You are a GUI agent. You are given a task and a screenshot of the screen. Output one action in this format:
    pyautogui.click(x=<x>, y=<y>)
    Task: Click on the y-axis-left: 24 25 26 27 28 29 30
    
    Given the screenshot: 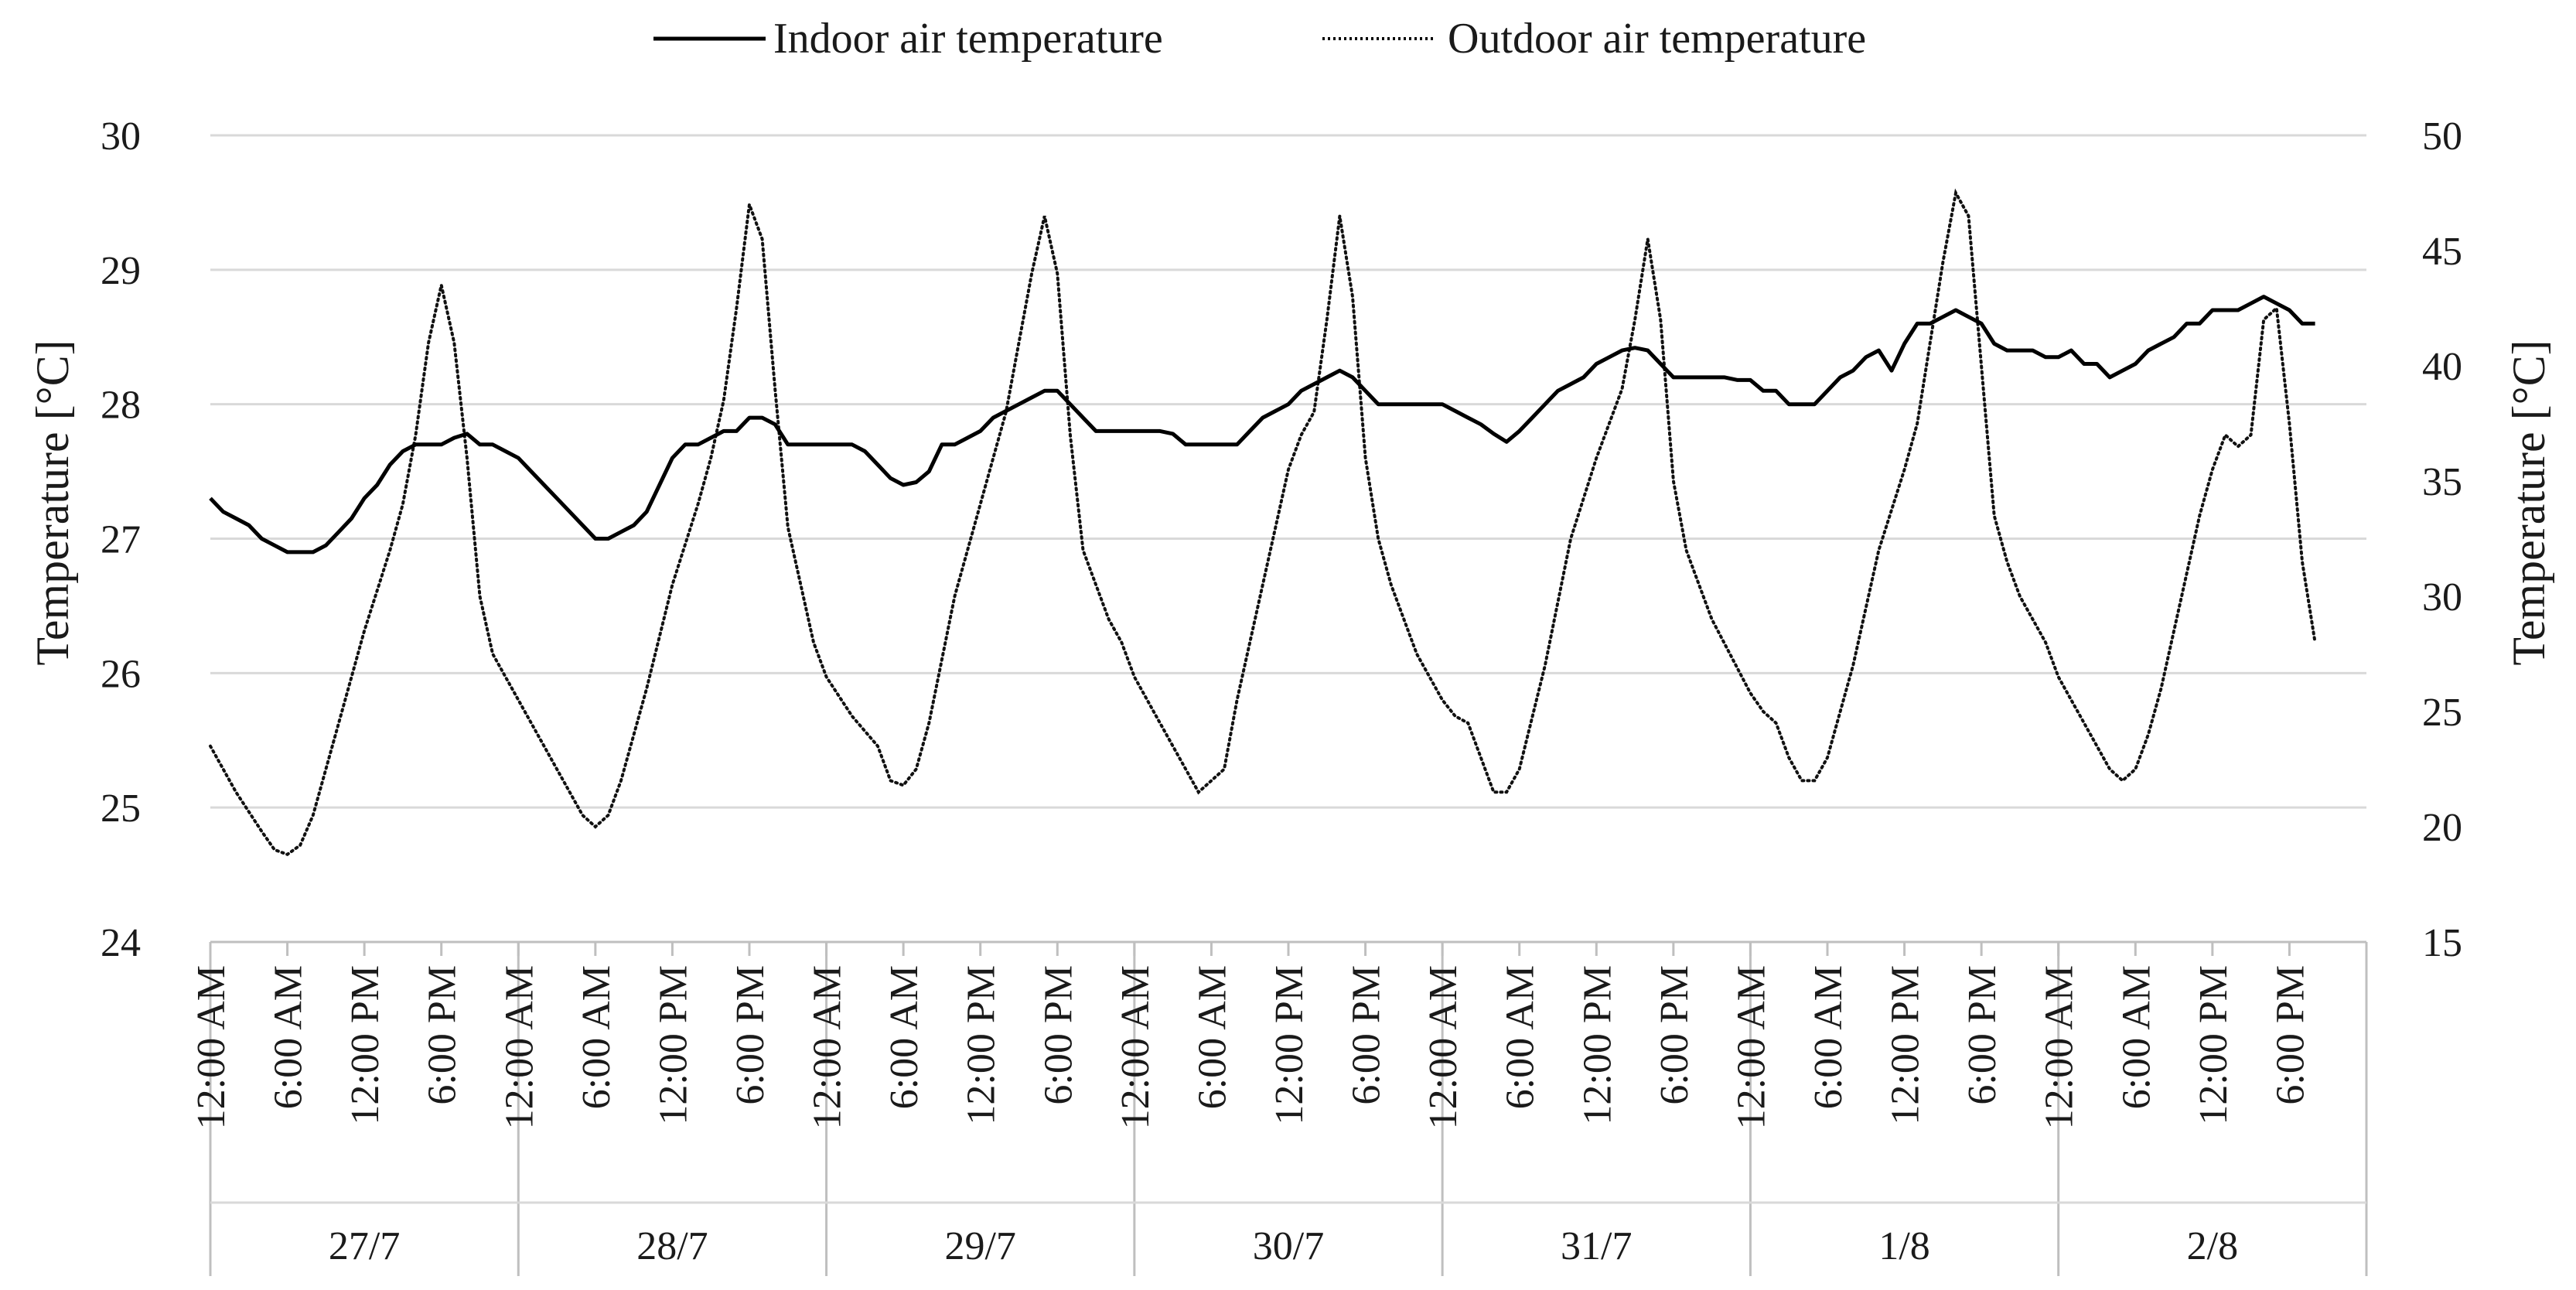 What is the action you would take?
    pyautogui.click(x=121, y=539)
    